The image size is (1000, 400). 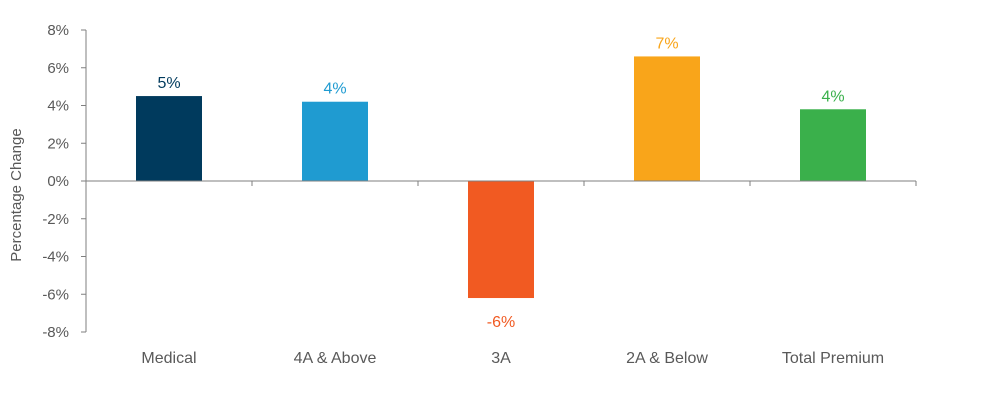 I want to click on y-tick-label: -4%, so click(x=55, y=257).